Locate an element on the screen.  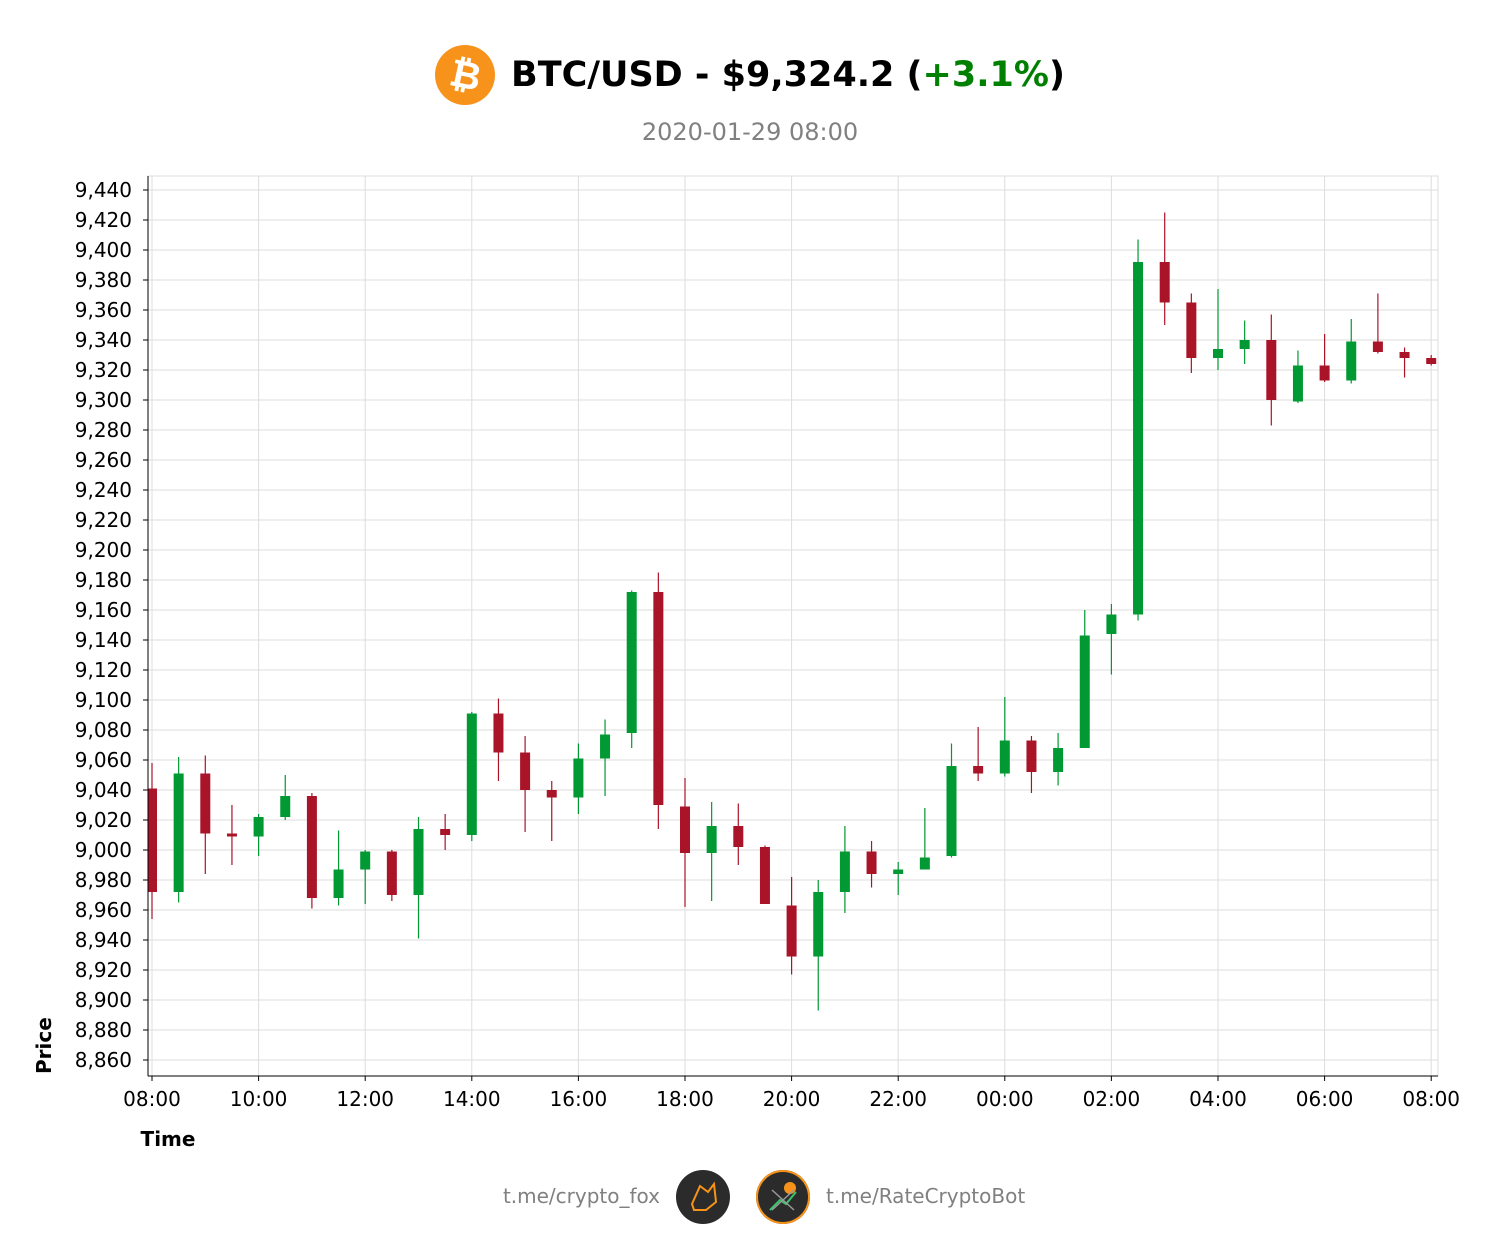
y-tick-label: 9,420 is located at coordinates (103, 220).